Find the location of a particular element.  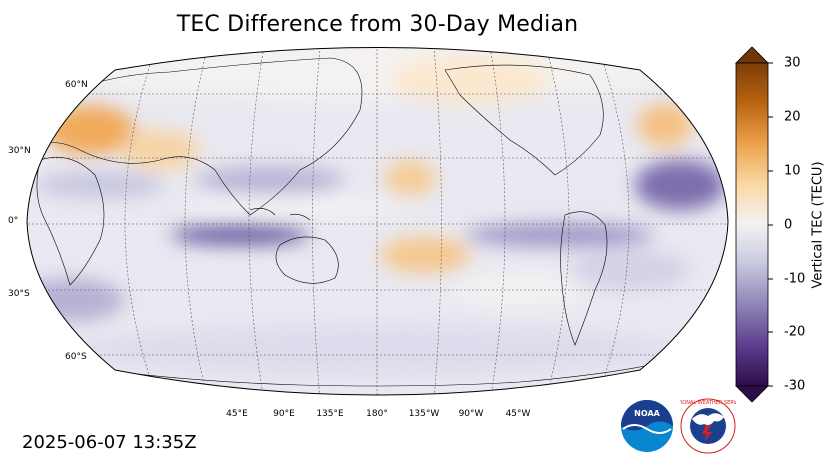

nws-logo: NATIONAL WEATHER SERVICE is located at coordinates (708, 426).